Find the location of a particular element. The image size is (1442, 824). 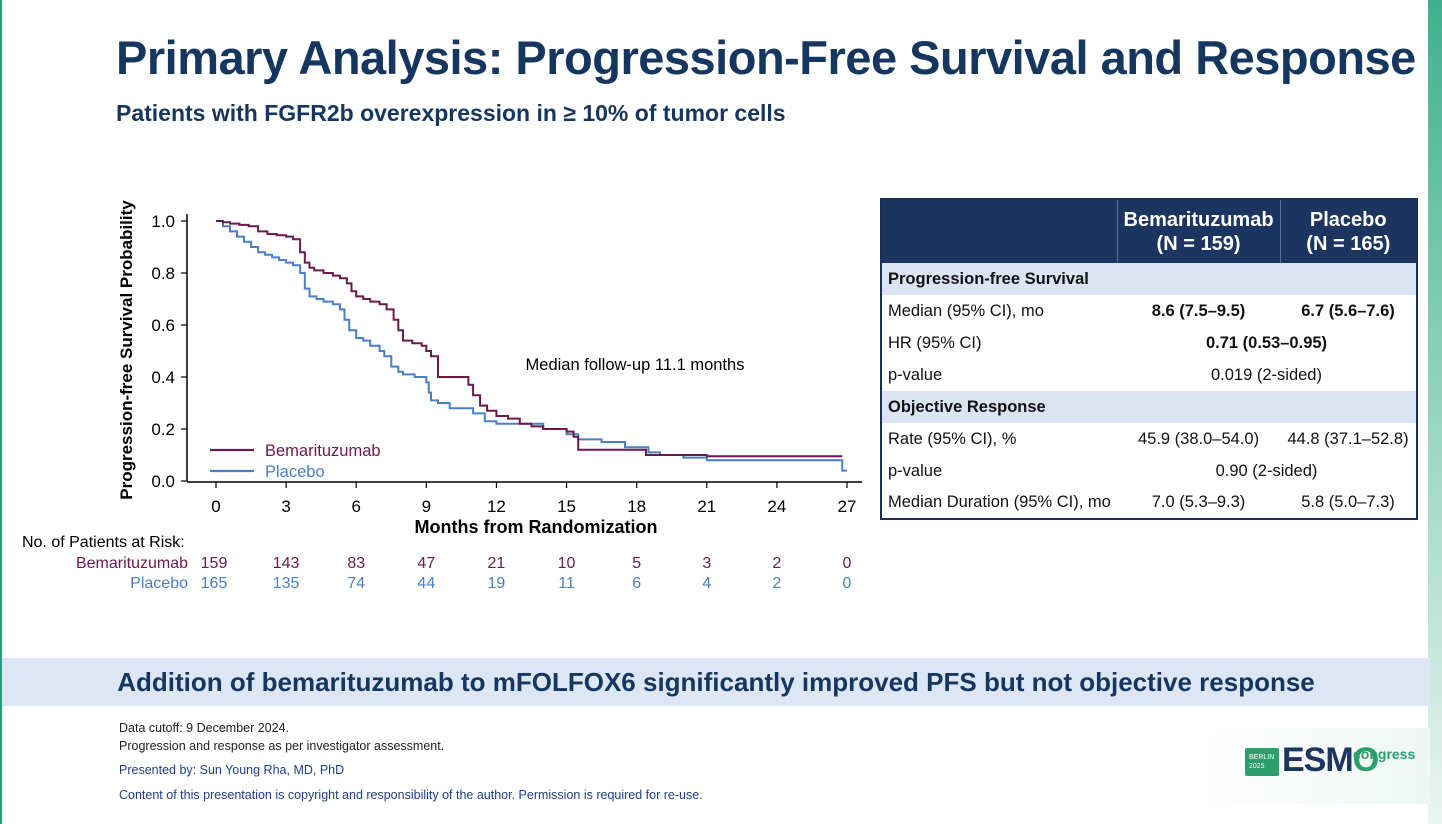

risk-value: 21 is located at coordinates (497, 563).